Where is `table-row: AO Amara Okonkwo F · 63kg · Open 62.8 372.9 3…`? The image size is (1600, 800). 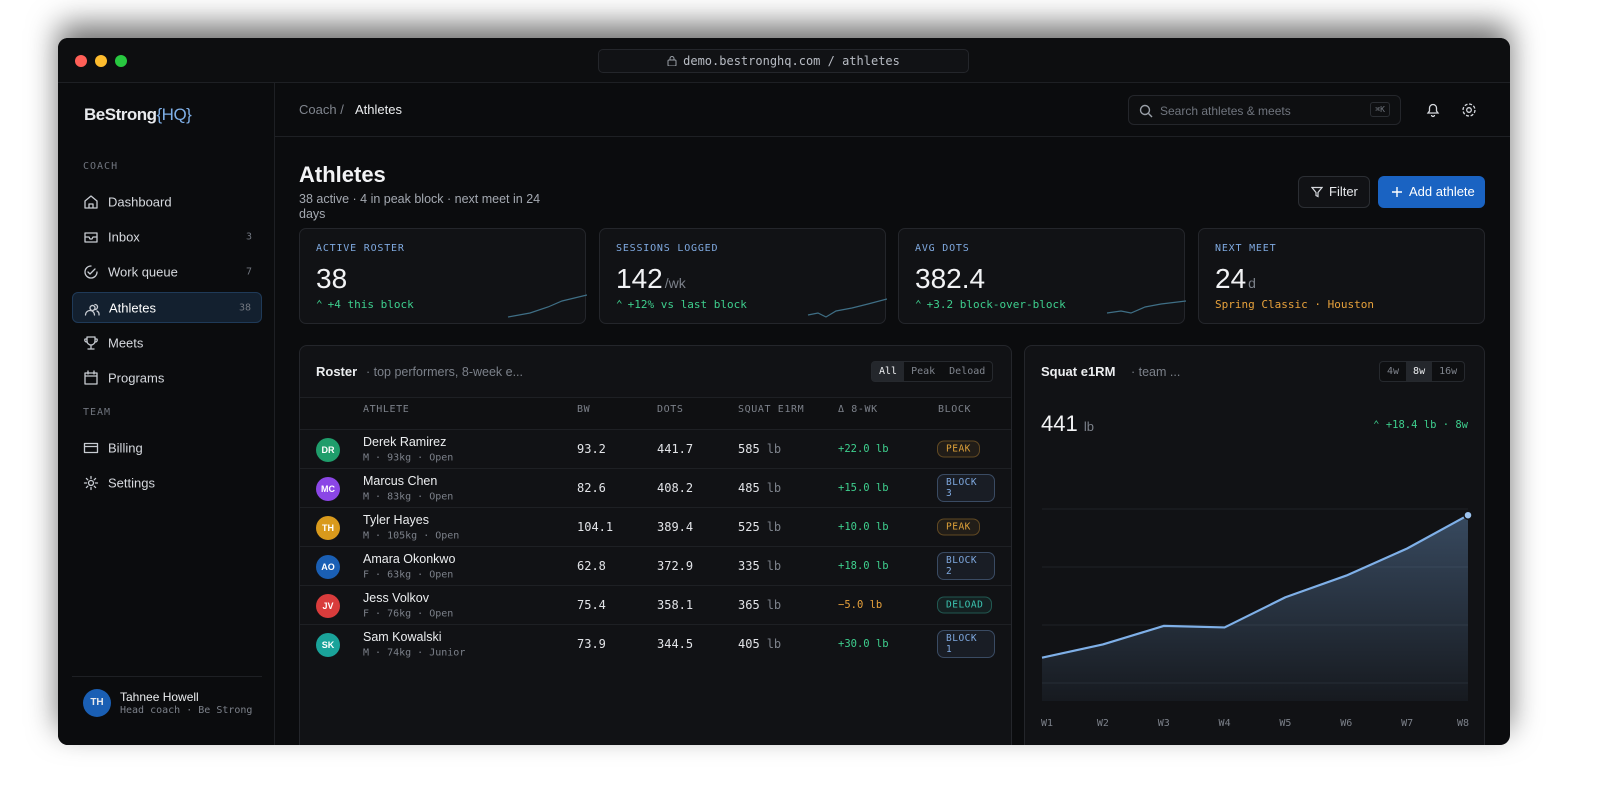 table-row: AO Amara Okonkwo F · 63kg · Open 62.8 372.9 3… is located at coordinates (655, 565).